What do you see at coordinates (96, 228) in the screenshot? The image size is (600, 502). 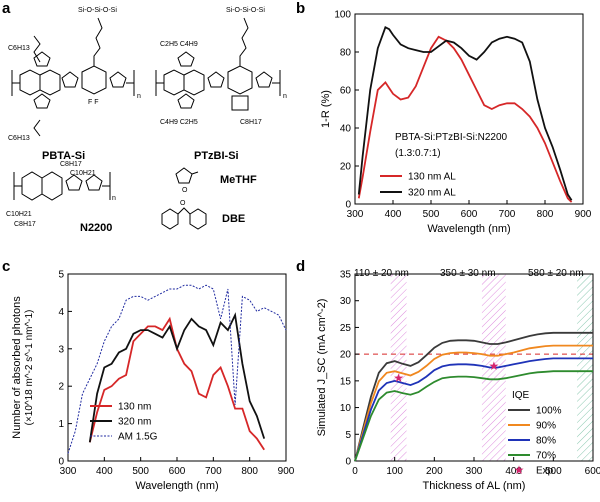 I see `compound-label-n2200: N2200` at bounding box center [96, 228].